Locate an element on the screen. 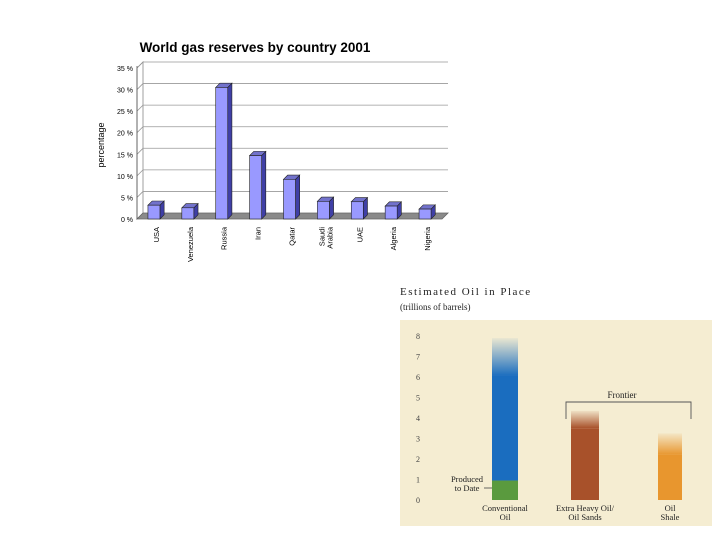 Image resolution: width=720 pixels, height=540 pixels. gas-chart-y-tick-label: 15 % is located at coordinates (125, 155).